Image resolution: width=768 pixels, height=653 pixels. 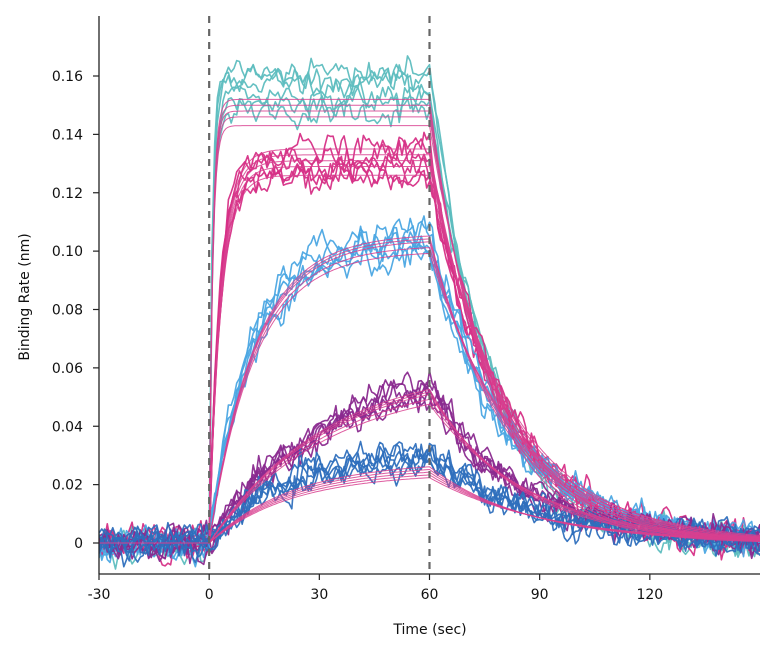 What do you see at coordinates (67, 77) in the screenshot?
I see `y-tick-label: 0.16` at bounding box center [67, 77].